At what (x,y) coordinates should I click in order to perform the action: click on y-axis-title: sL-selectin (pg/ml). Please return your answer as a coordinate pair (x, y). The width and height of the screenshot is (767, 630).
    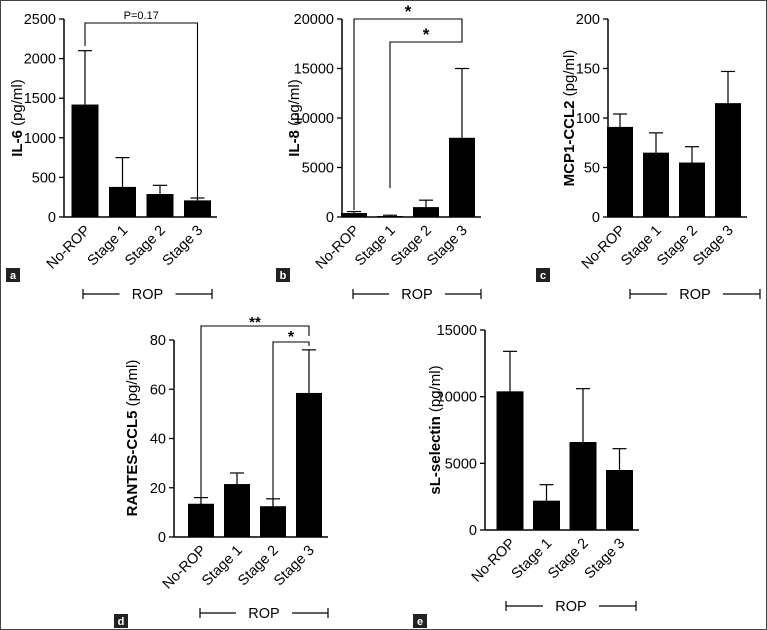
    Looking at the image, I should click on (435, 429).